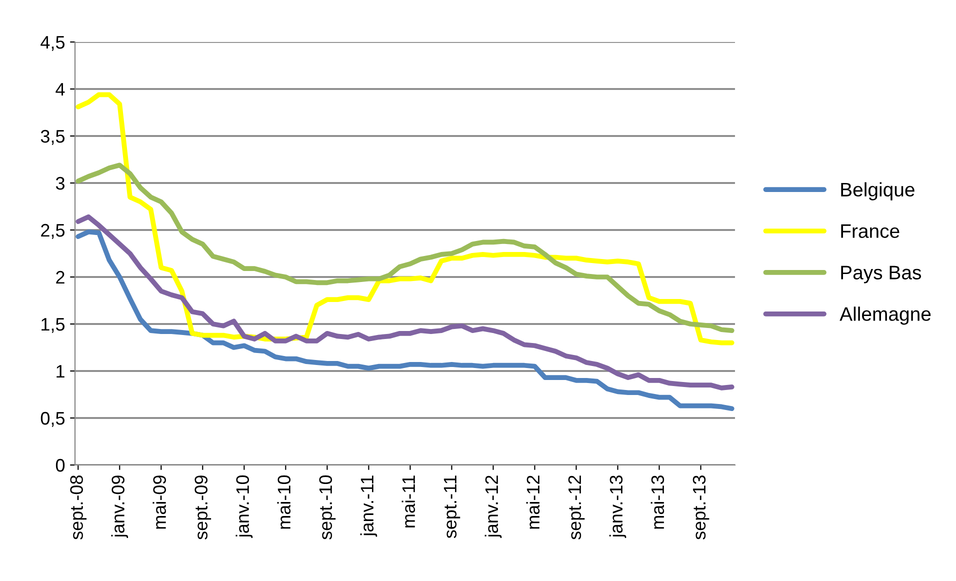  Describe the element at coordinates (533, 502) in the screenshot. I see `x-tick-label: mai-12` at that location.